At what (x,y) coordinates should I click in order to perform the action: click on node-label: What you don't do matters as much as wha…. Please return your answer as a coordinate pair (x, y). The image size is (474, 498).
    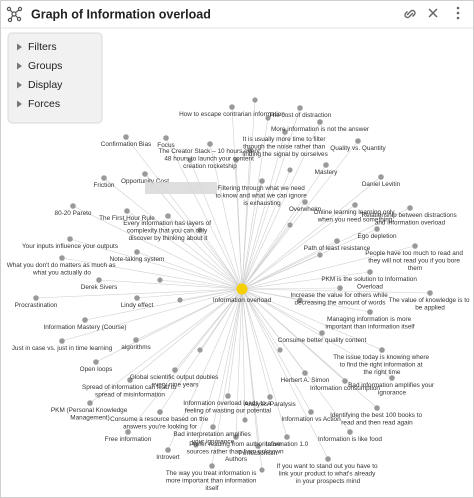
    Looking at the image, I should click on (62, 269).